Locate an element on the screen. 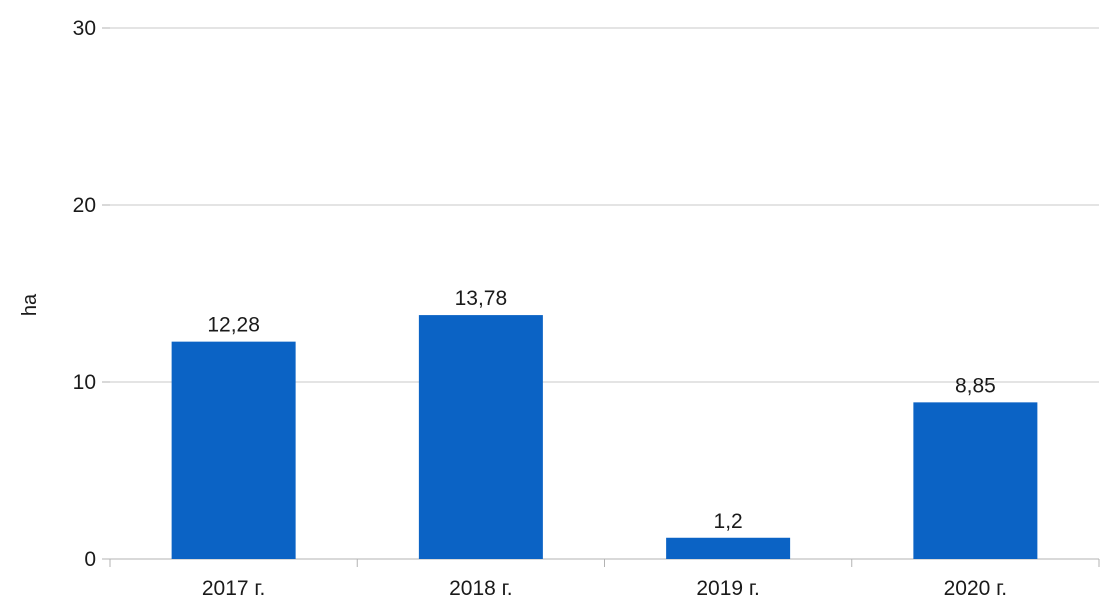 The height and width of the screenshot is (606, 1101). data-label: 13,78 is located at coordinates (481, 298).